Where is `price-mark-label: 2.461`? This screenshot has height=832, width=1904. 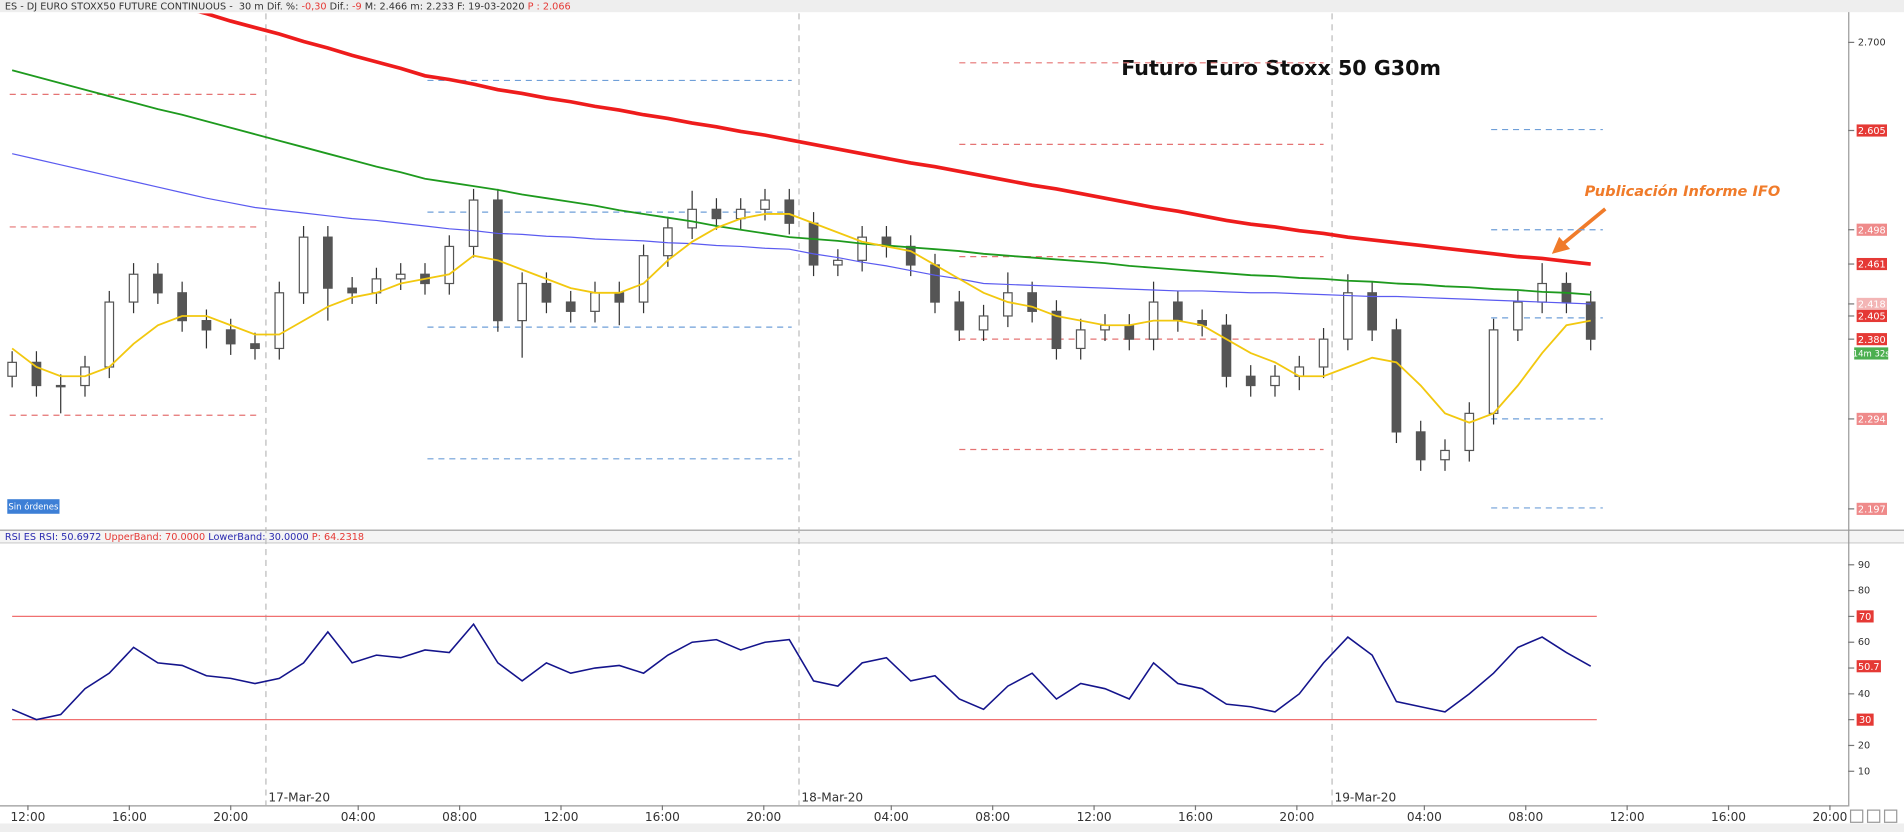 price-mark-label: 2.461 is located at coordinates (1872, 265).